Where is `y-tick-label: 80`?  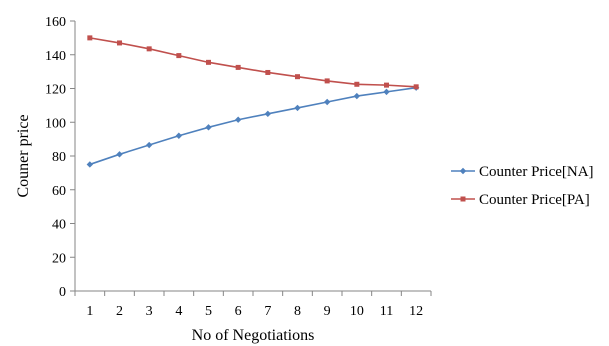
y-tick-label: 80 is located at coordinates (59, 157).